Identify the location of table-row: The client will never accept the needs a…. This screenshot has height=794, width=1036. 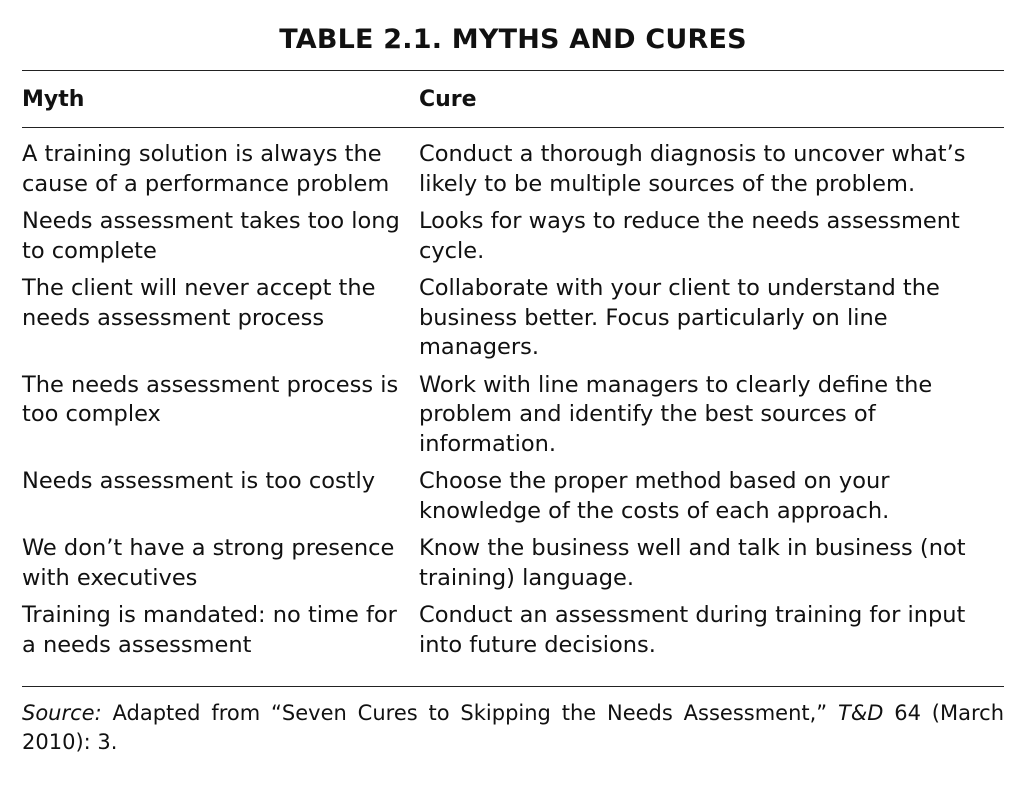
(513, 318).